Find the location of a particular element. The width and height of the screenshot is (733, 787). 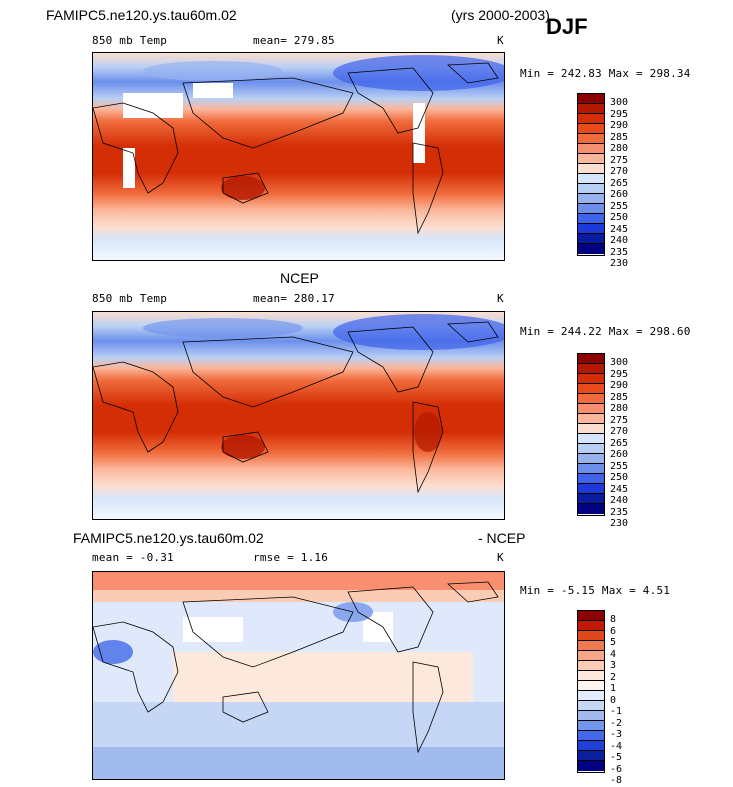

colorbar-level-label: -1 is located at coordinates (616, 711).